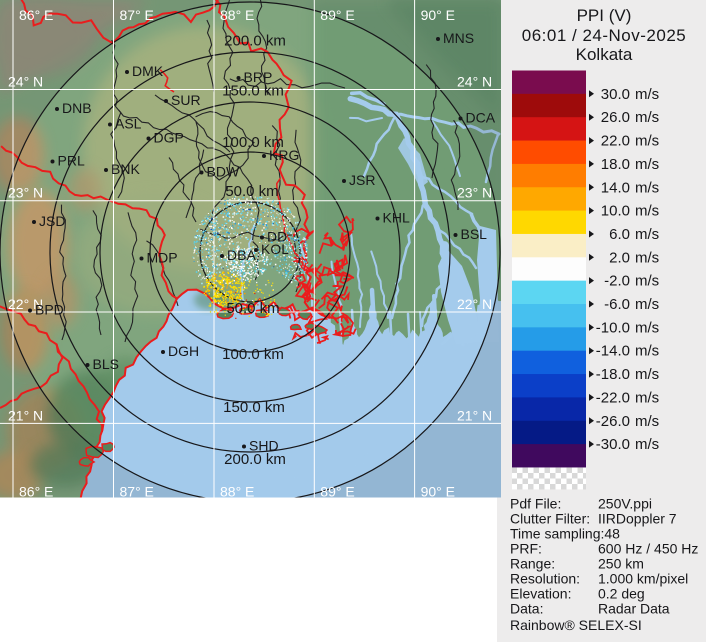 Image resolution: width=706 pixels, height=642 pixels. What do you see at coordinates (71, 161) in the screenshot?
I see `svg-text: PRL` at bounding box center [71, 161].